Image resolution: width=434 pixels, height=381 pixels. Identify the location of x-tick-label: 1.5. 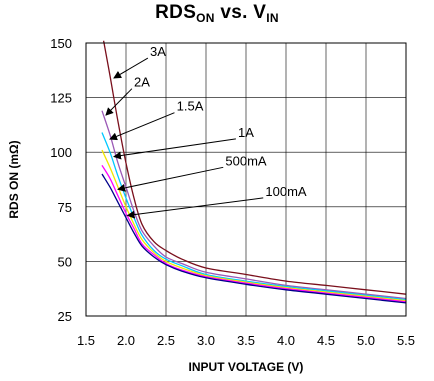
(86, 340).